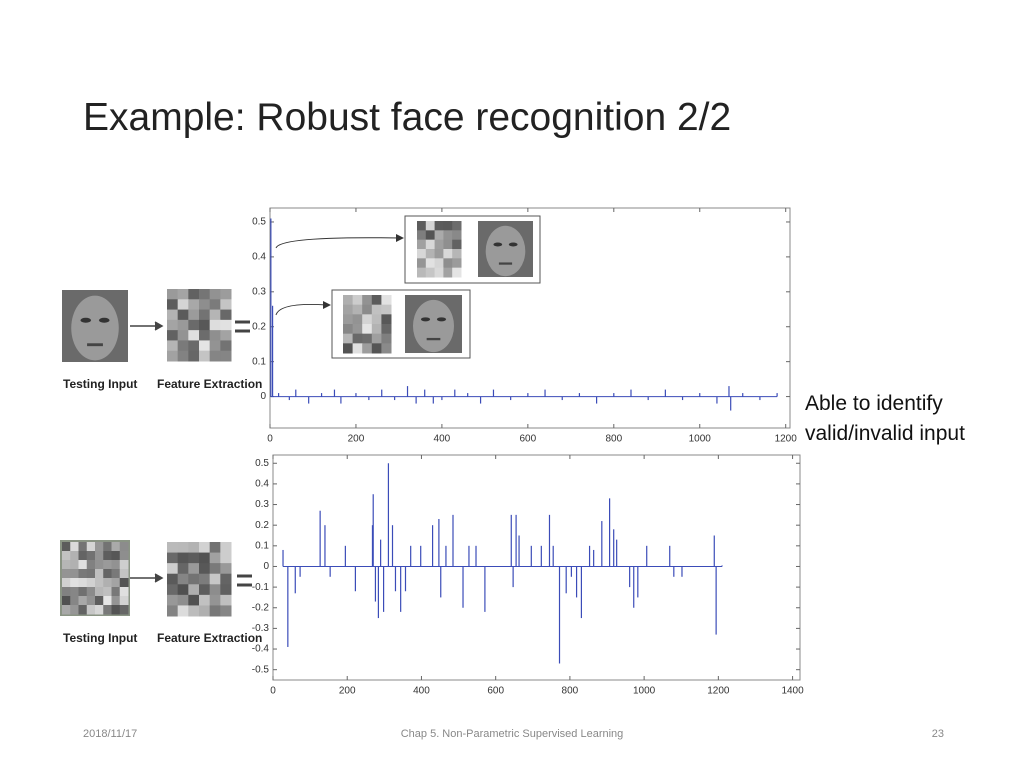 Image resolution: width=1024 pixels, height=768 pixels. I want to click on inset-arrow, so click(338, 243).